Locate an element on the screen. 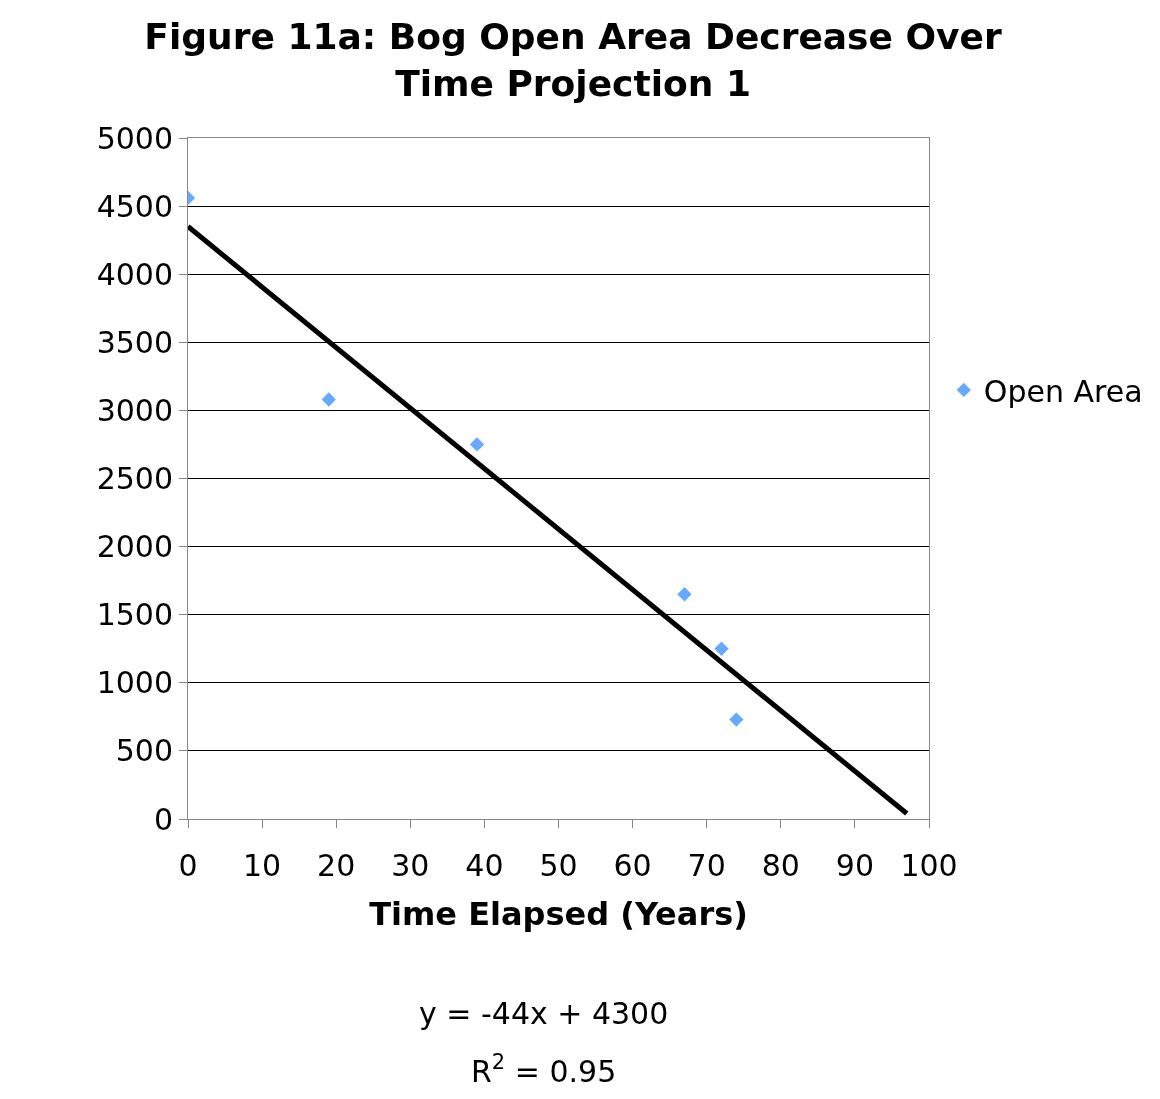  x-tick-label: 50 is located at coordinates (558, 865).